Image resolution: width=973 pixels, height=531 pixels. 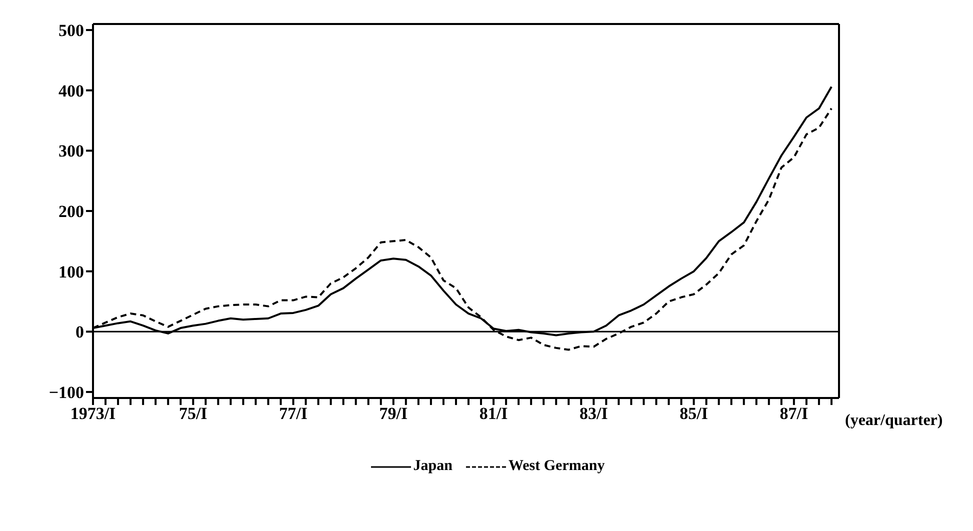 I want to click on legend-label: West Germany, so click(x=556, y=466).